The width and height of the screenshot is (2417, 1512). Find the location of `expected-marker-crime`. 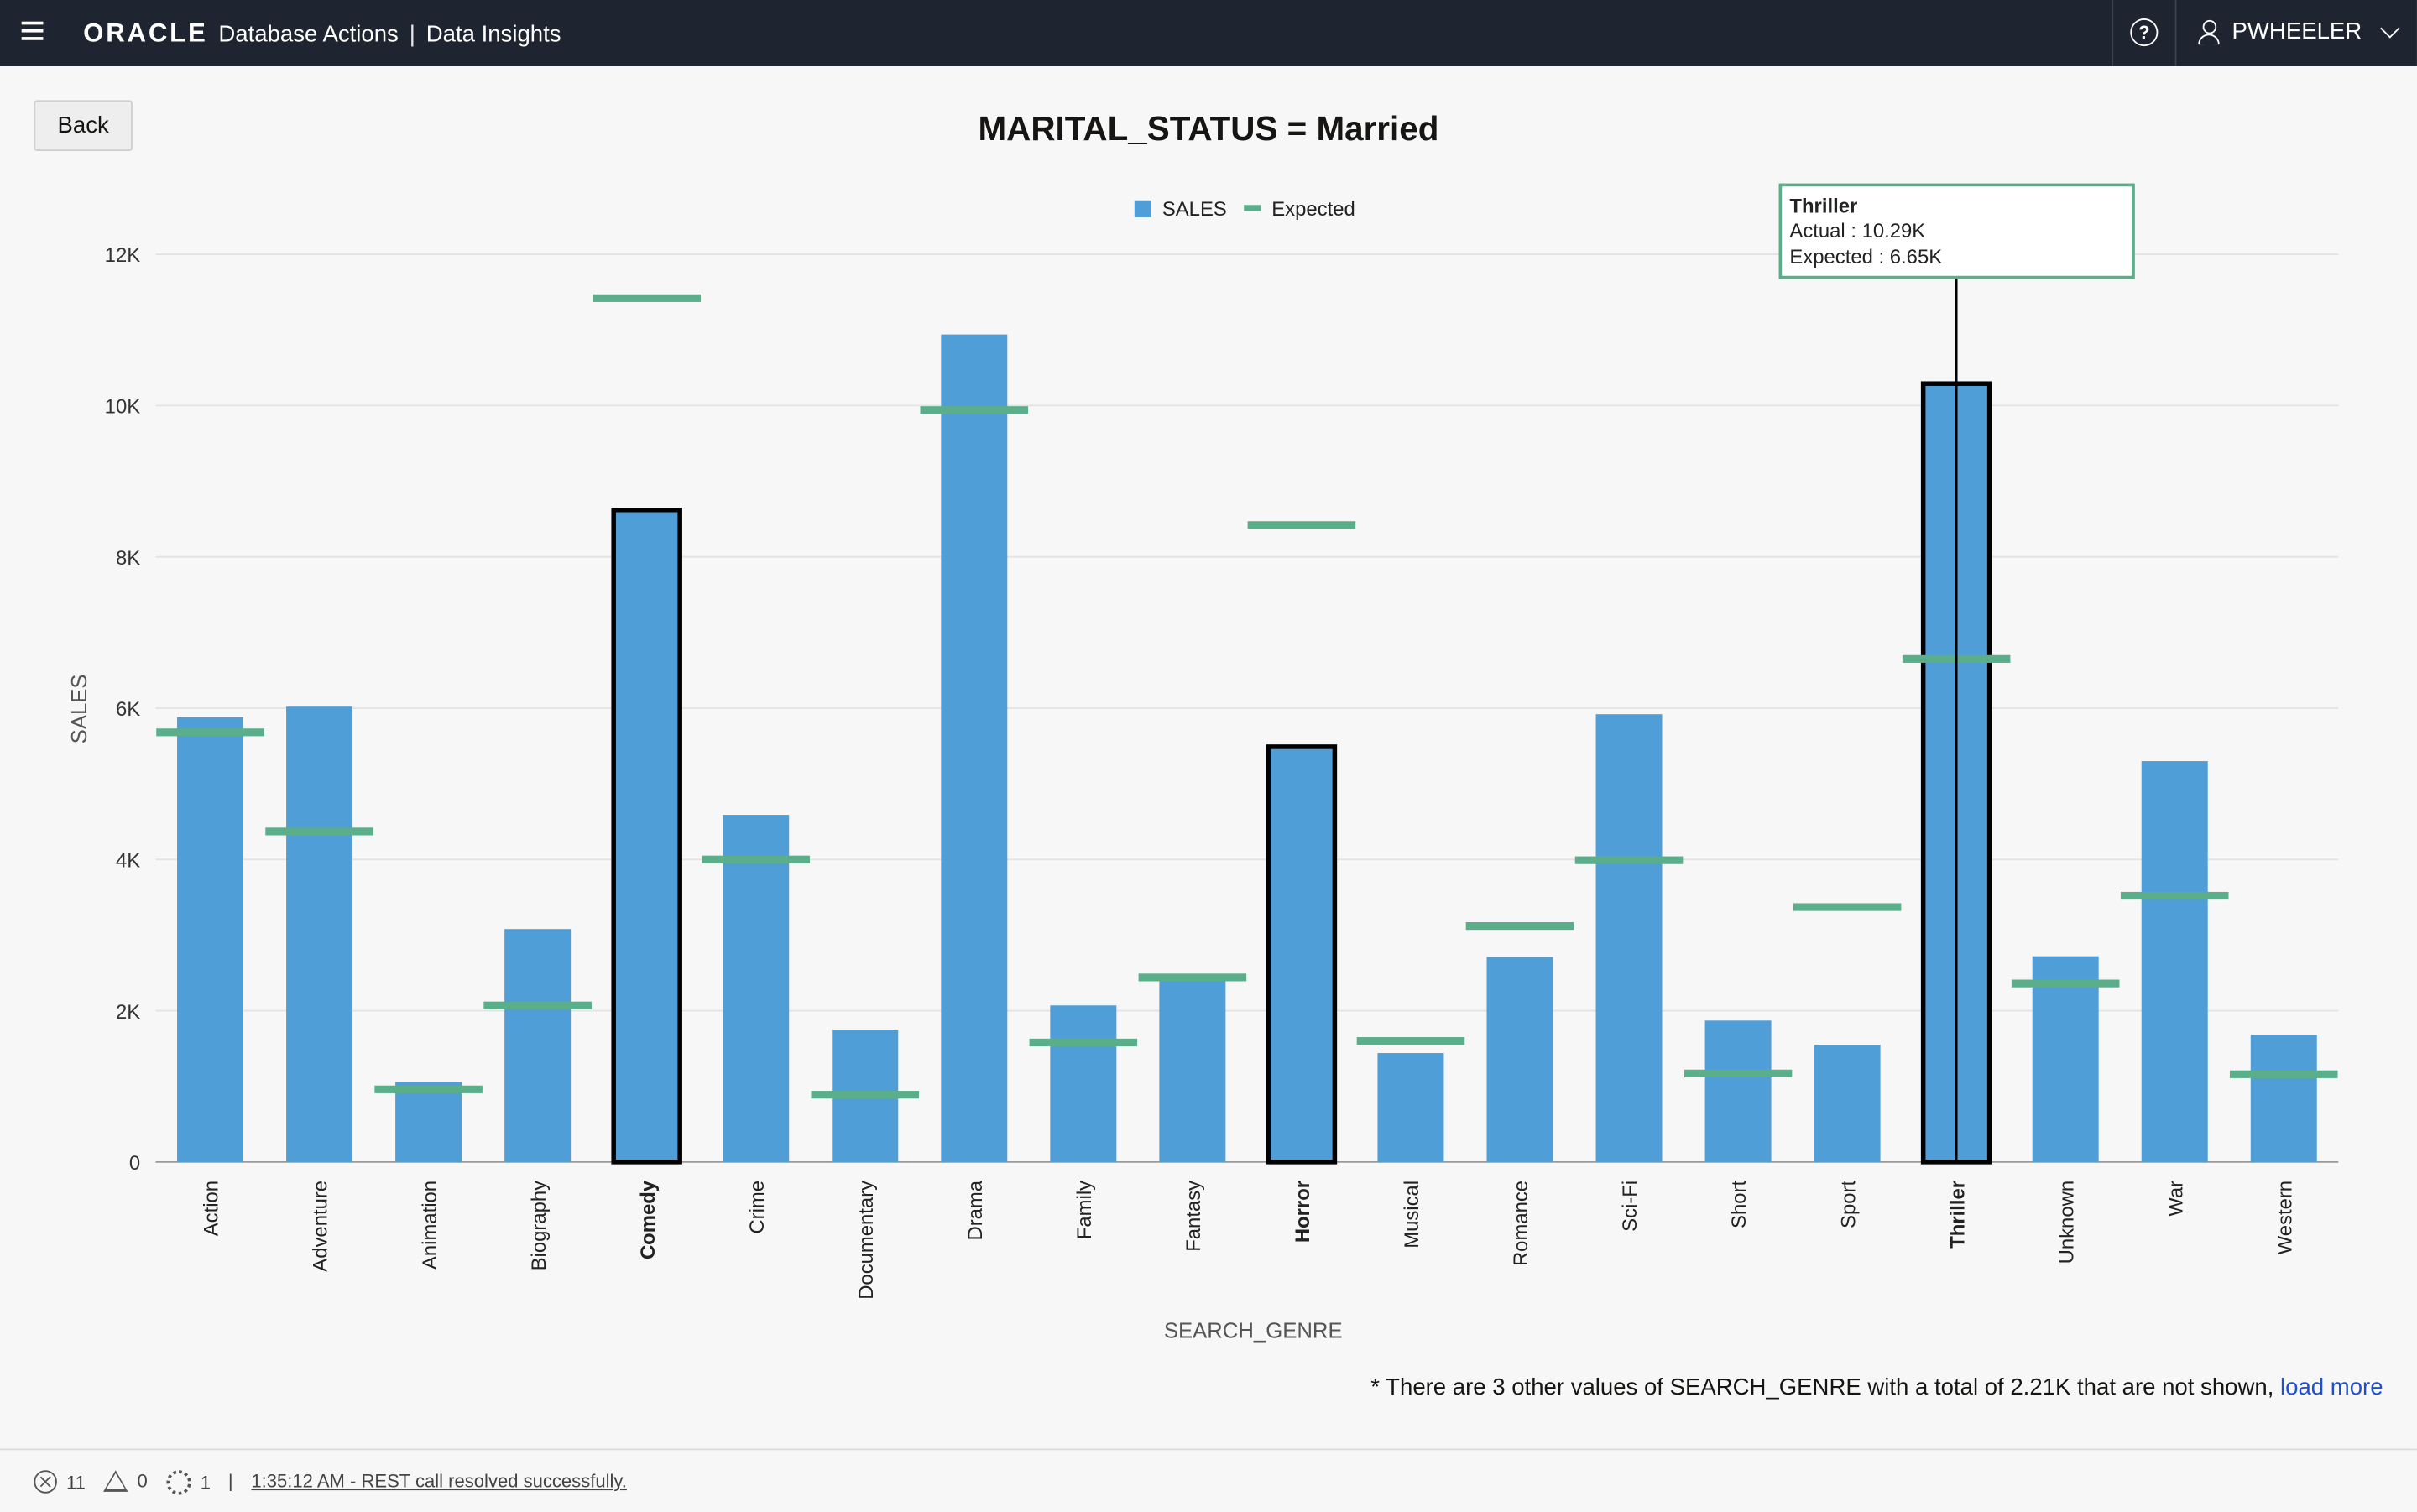

expected-marker-crime is located at coordinates (756, 859).